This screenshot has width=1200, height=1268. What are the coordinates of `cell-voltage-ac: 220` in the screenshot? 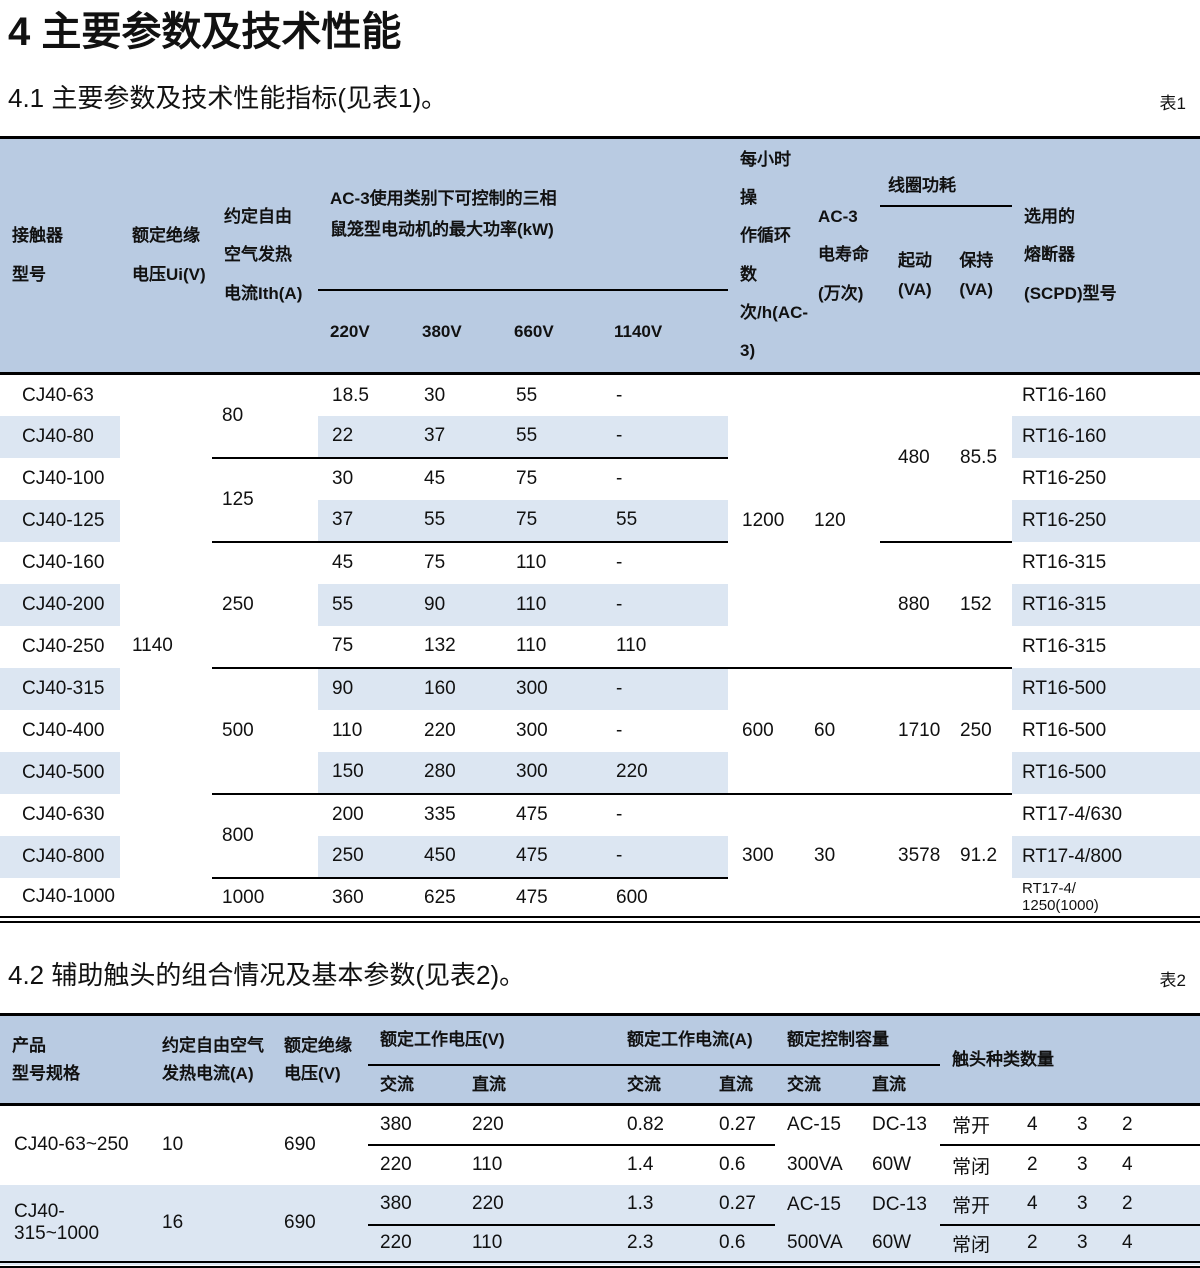 It's located at (396, 1165).